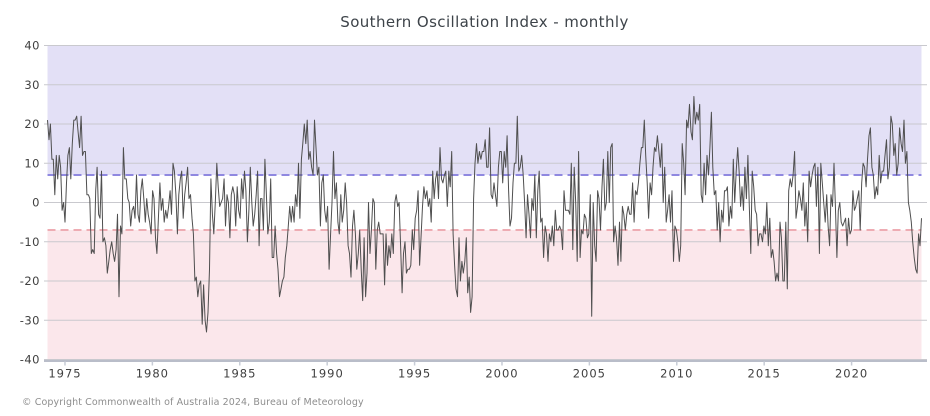 This screenshot has width=930, height=416. What do you see at coordinates (32, 46) in the screenshot?
I see `y-tick-label: 40` at bounding box center [32, 46].